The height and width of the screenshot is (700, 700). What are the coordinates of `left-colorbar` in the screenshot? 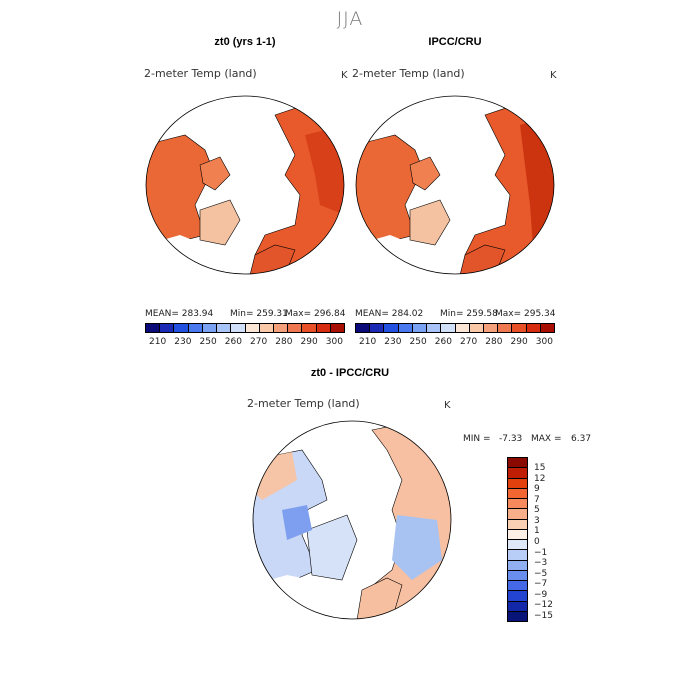 It's located at (245, 328).